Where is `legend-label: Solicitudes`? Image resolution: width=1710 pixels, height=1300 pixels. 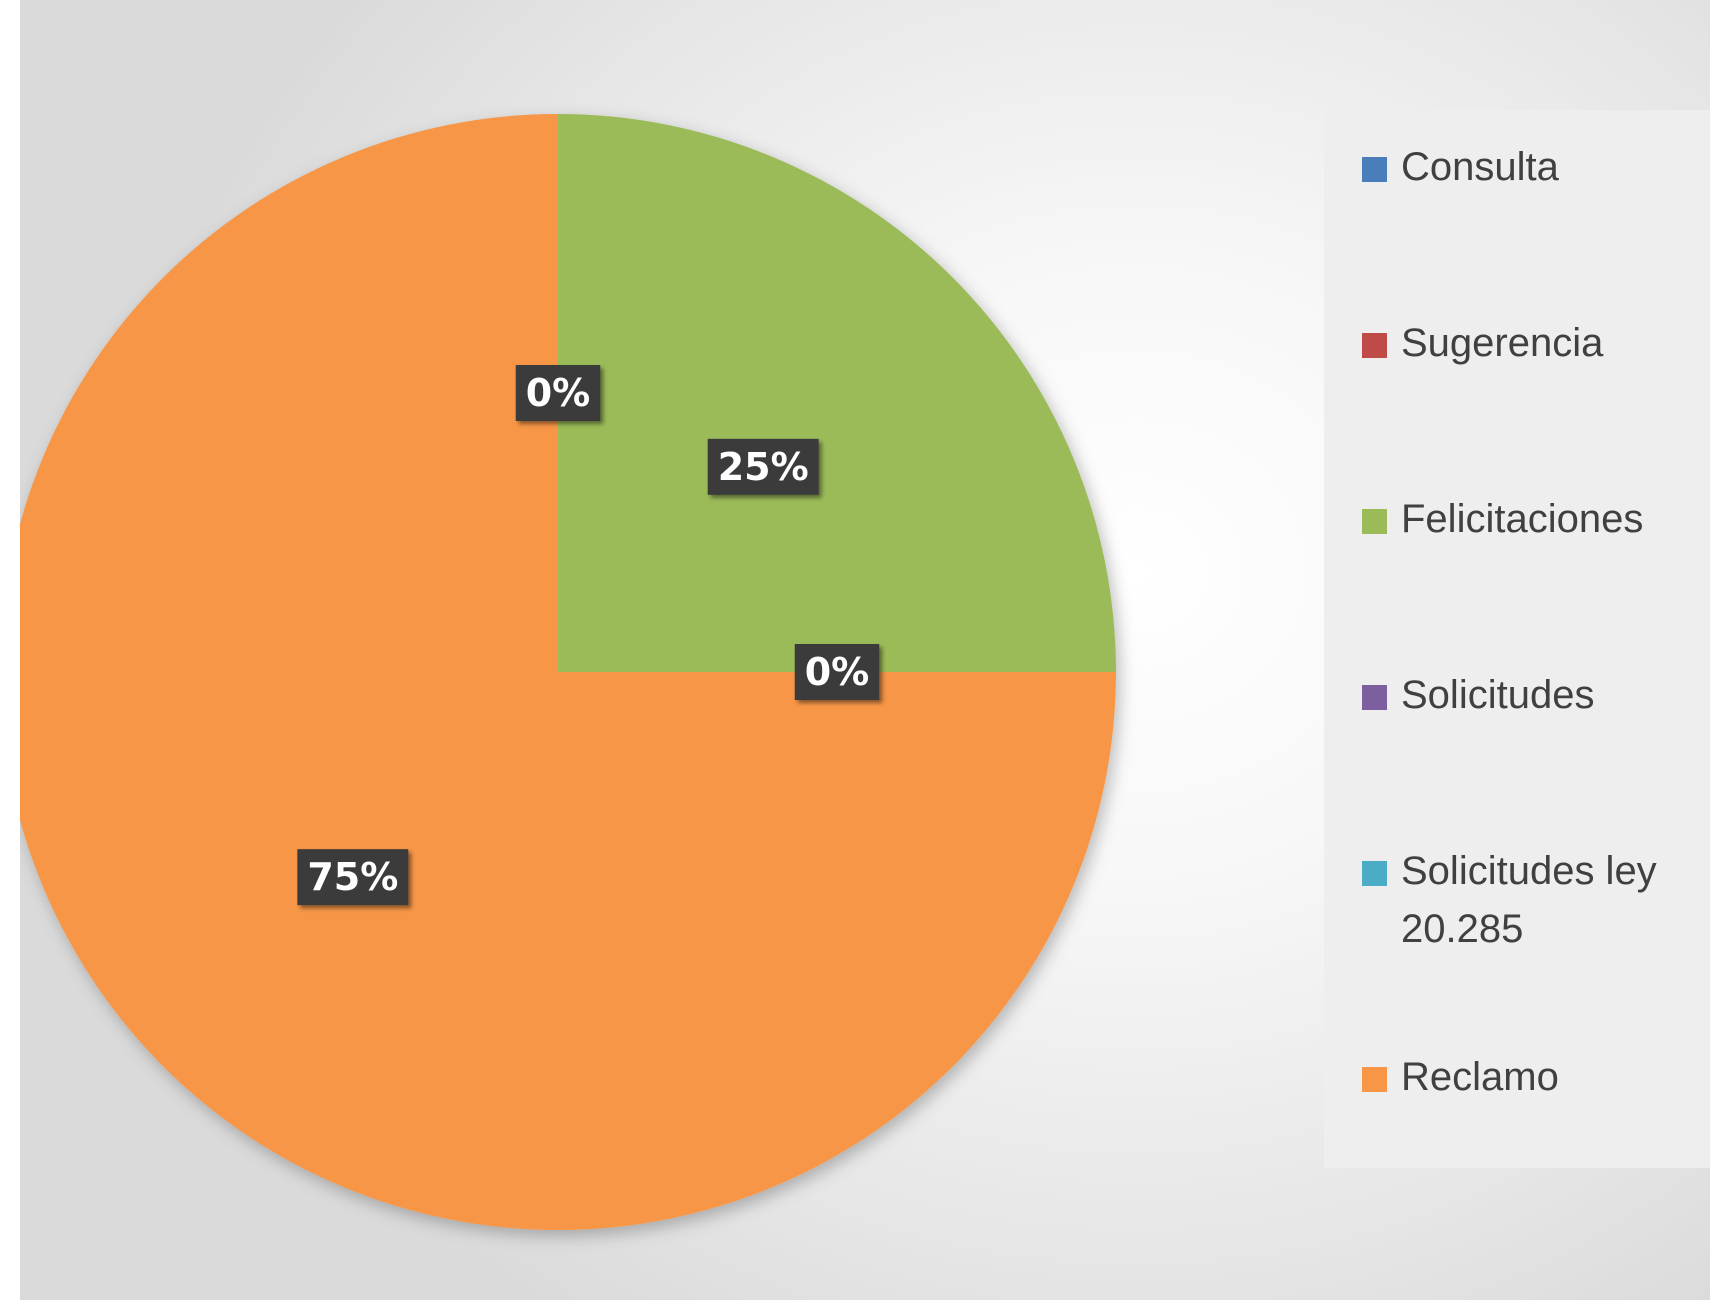
legend-label: Solicitudes is located at coordinates (1498, 695).